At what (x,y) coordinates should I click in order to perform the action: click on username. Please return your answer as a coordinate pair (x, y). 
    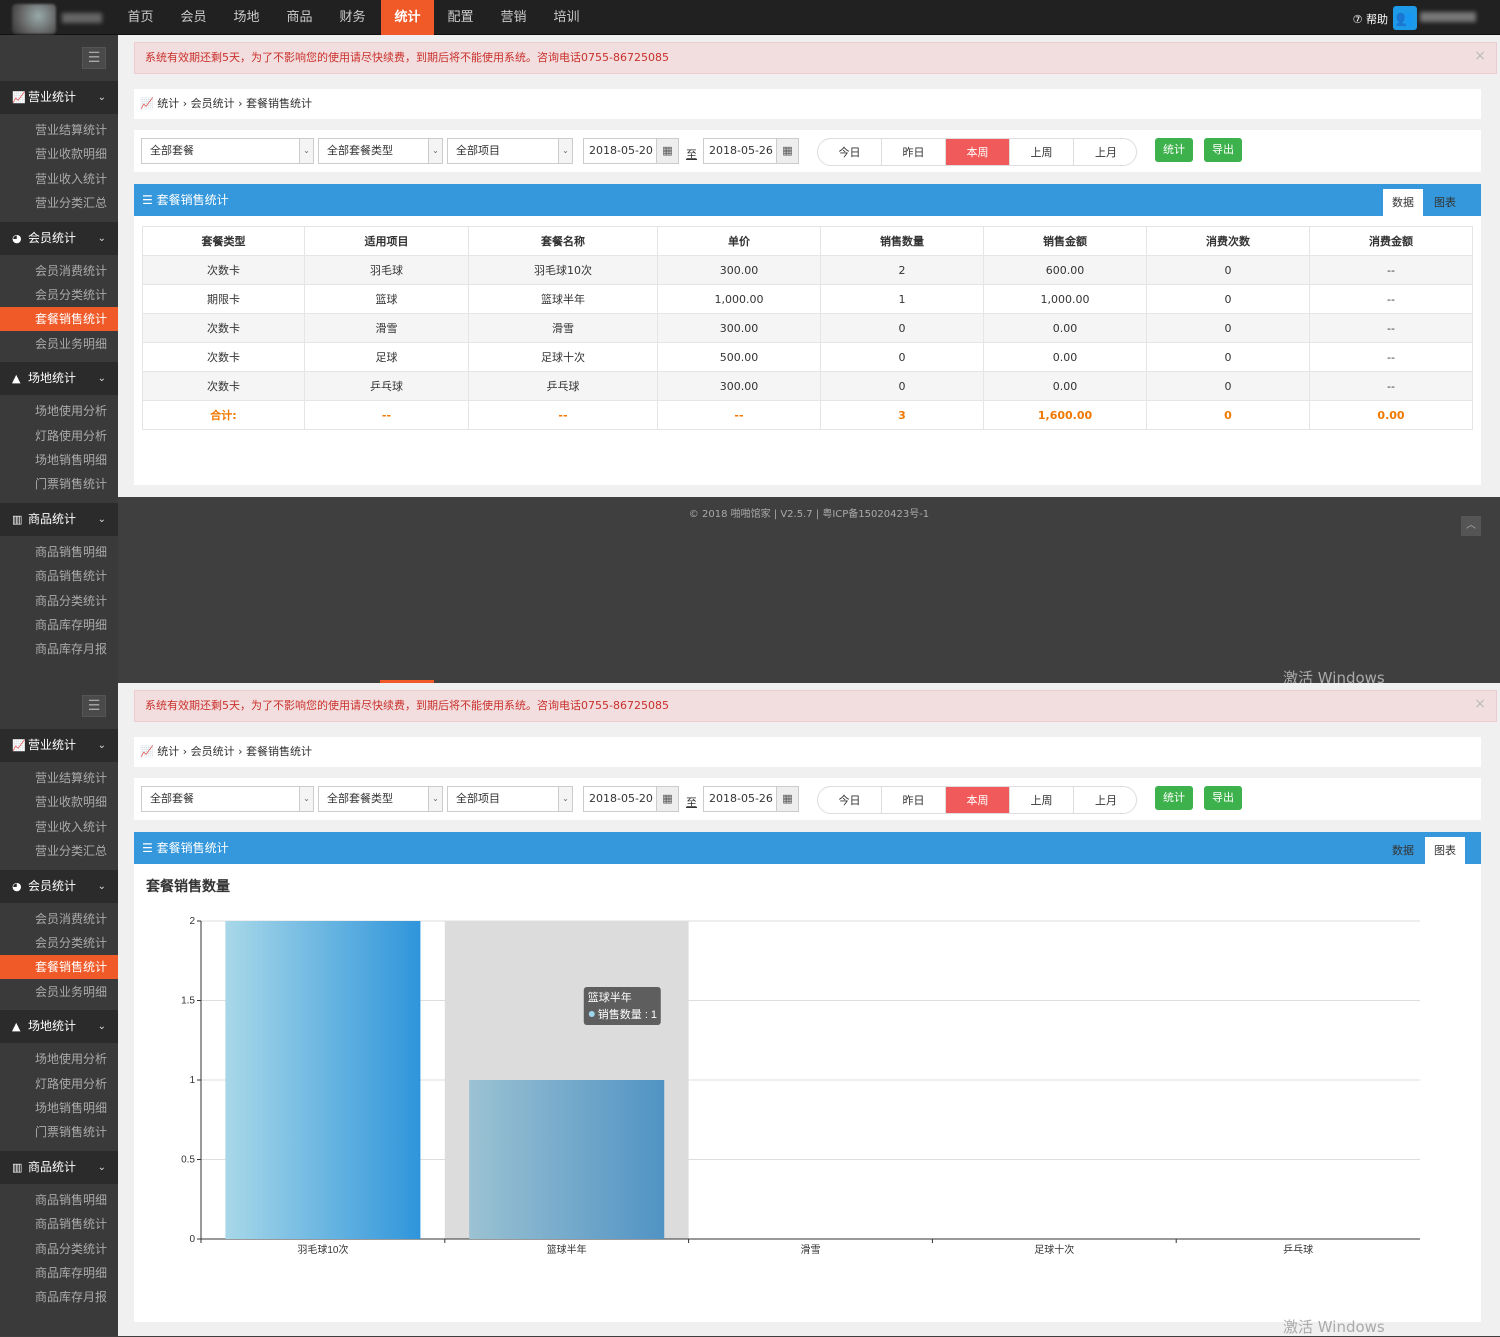
    Looking at the image, I should click on (1448, 17).